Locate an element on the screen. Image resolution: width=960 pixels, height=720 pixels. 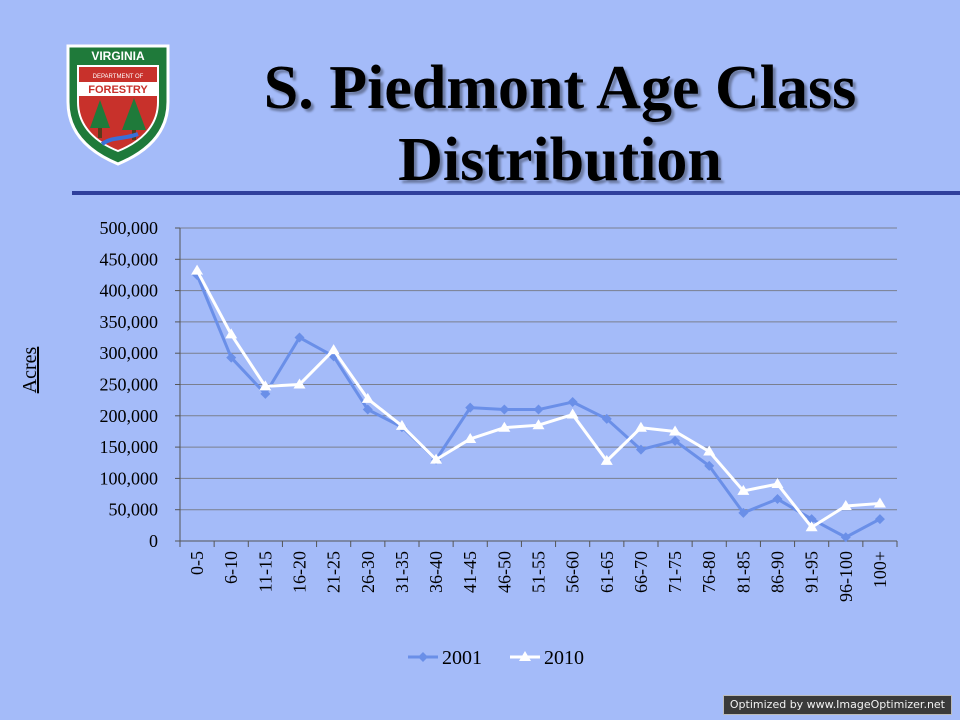
x-tick-label: 21-25 is located at coordinates (334, 572).